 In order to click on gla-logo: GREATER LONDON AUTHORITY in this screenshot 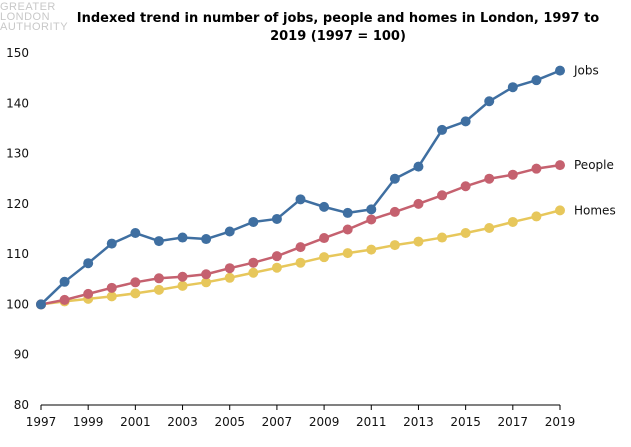, I will do `click(35, 17)`.